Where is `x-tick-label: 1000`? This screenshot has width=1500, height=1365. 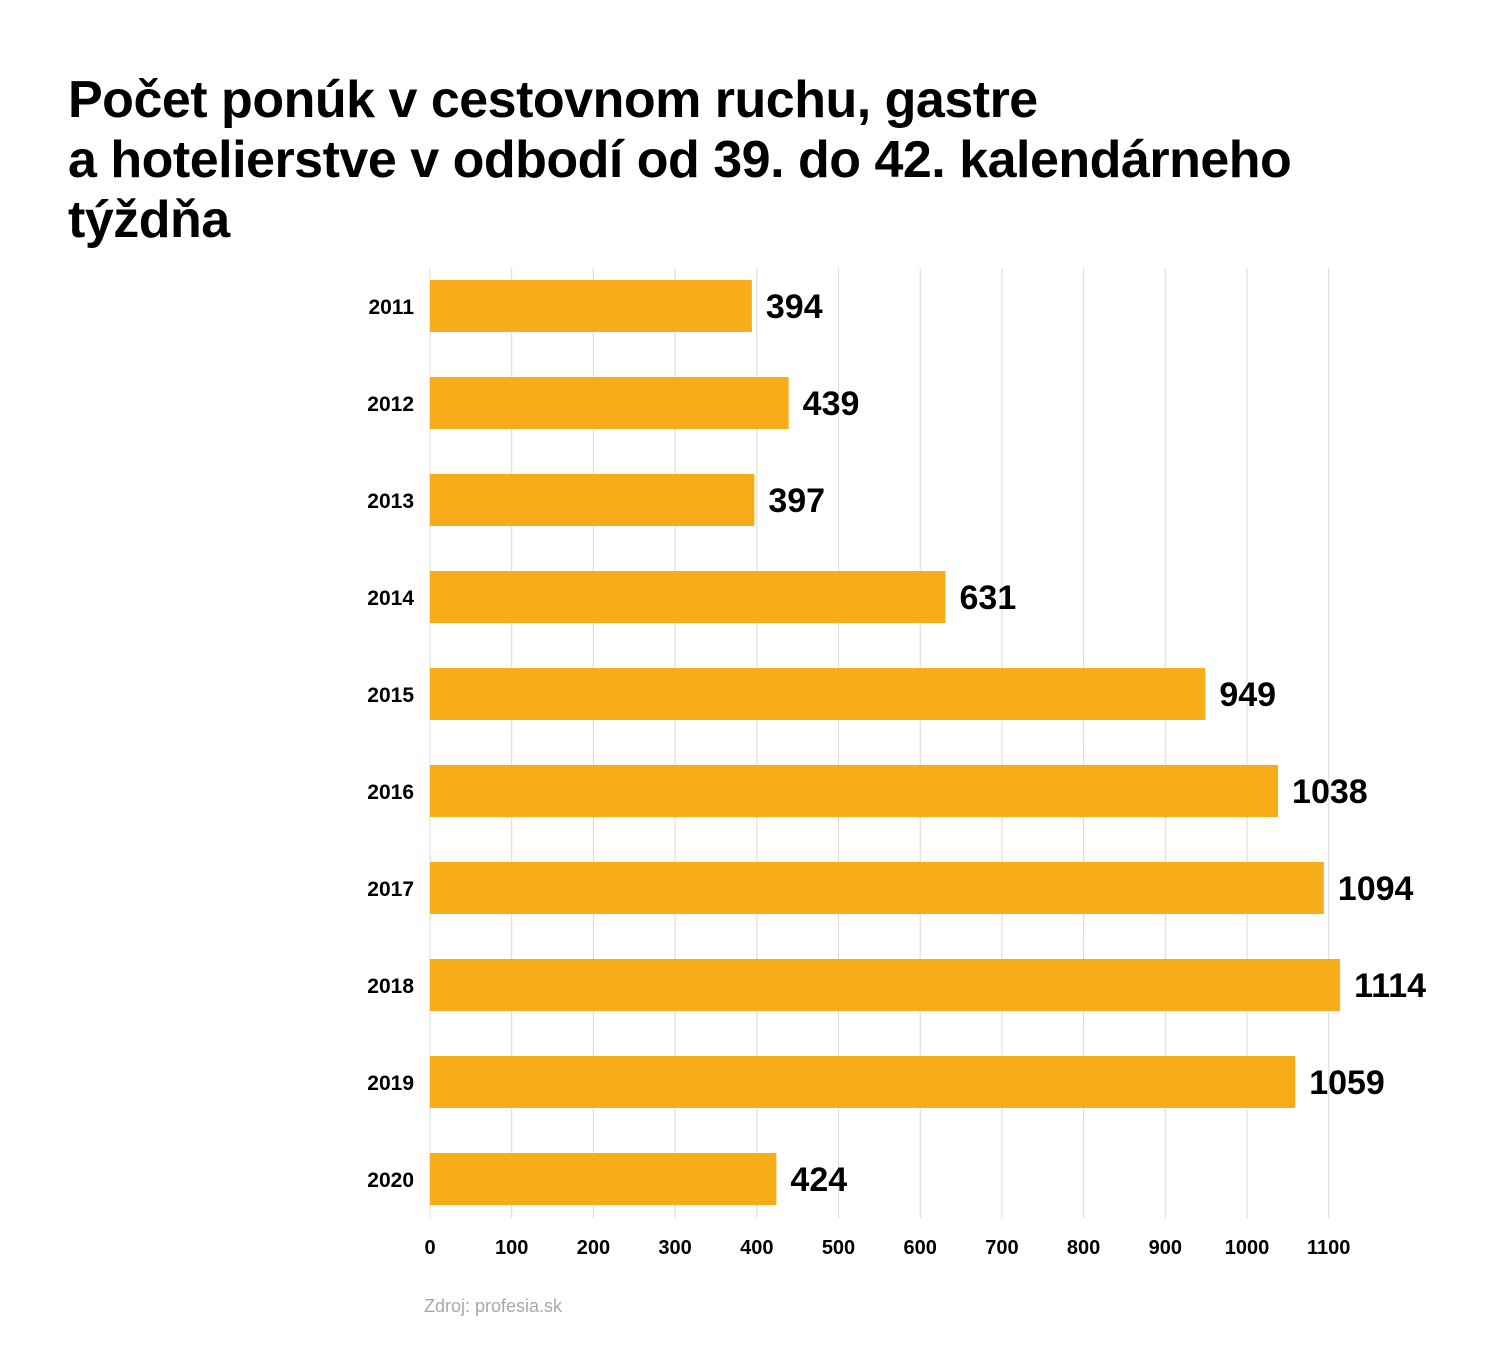 x-tick-label: 1000 is located at coordinates (1247, 1248).